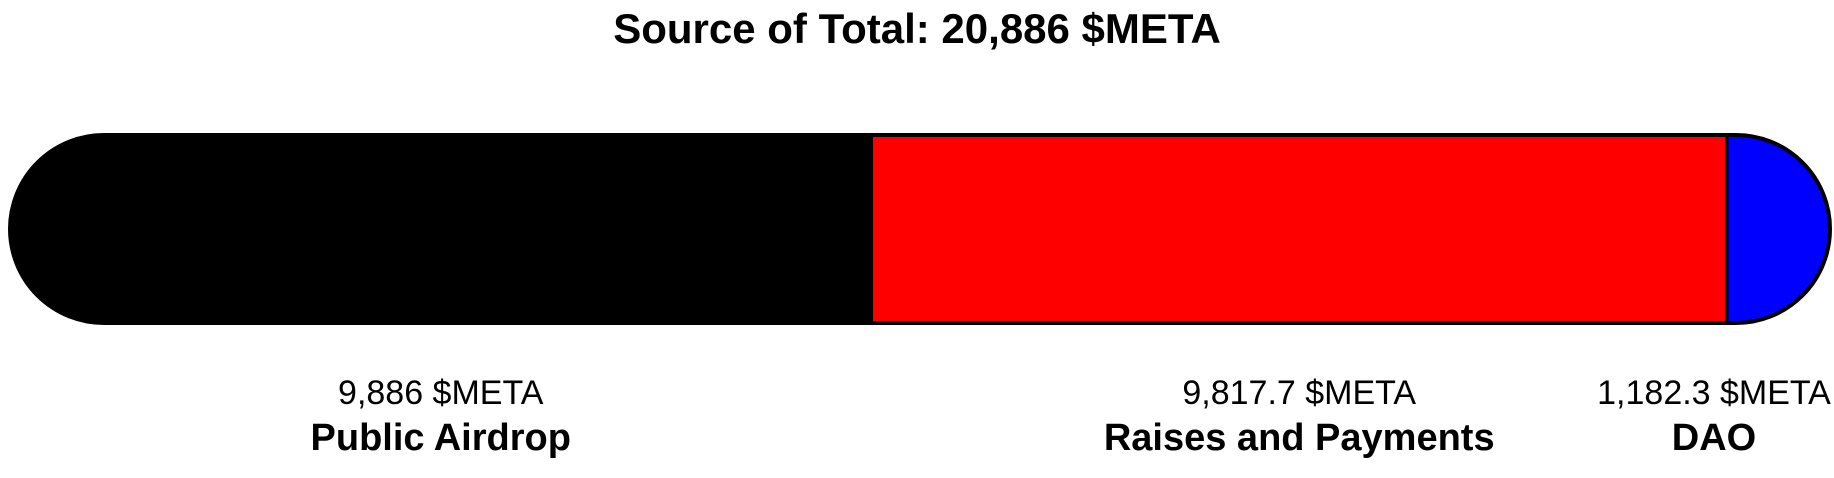  Describe the element at coordinates (917, 28) in the screenshot. I see `chart-title: Source of Total: 20,886 $META` at that location.